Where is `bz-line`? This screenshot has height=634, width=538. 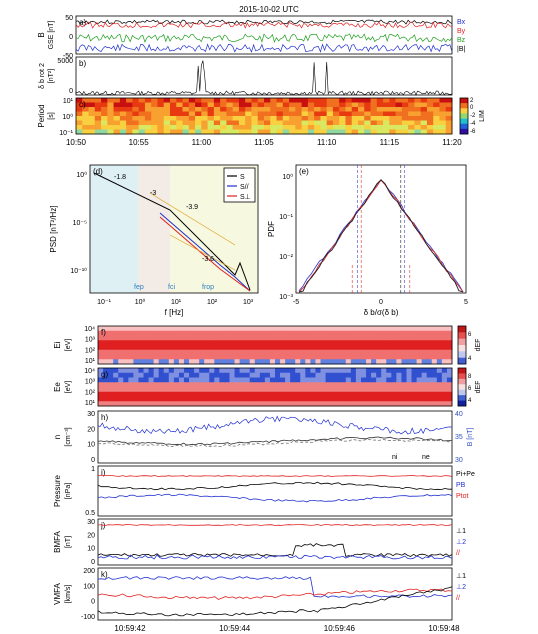 bz-line is located at coordinates (264, 38).